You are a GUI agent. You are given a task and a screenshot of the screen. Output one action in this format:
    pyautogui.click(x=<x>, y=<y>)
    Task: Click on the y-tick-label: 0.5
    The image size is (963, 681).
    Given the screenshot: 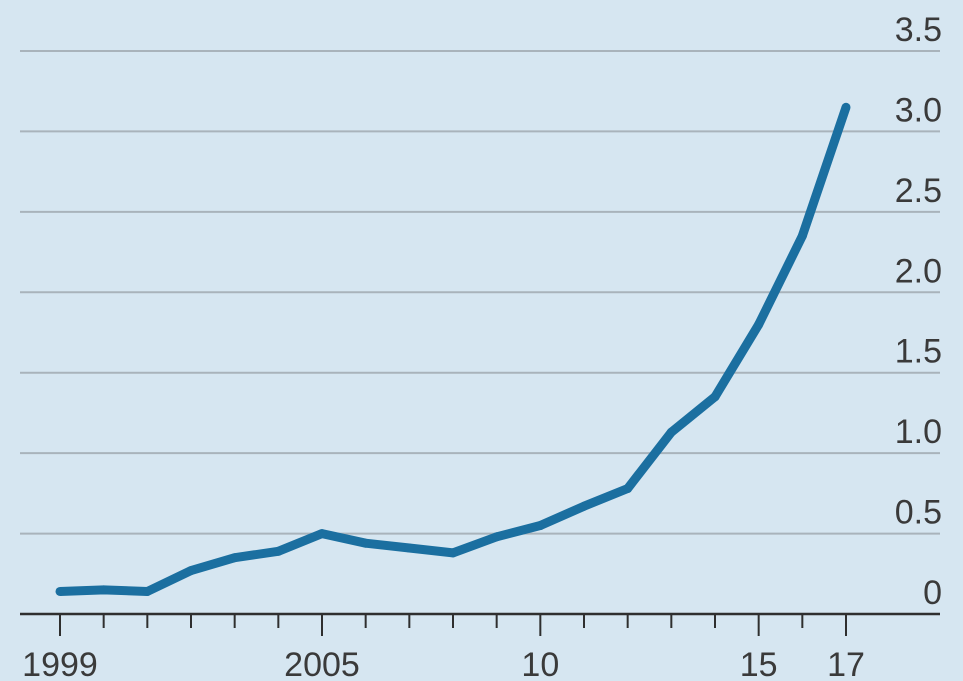 What is the action you would take?
    pyautogui.click(x=918, y=513)
    